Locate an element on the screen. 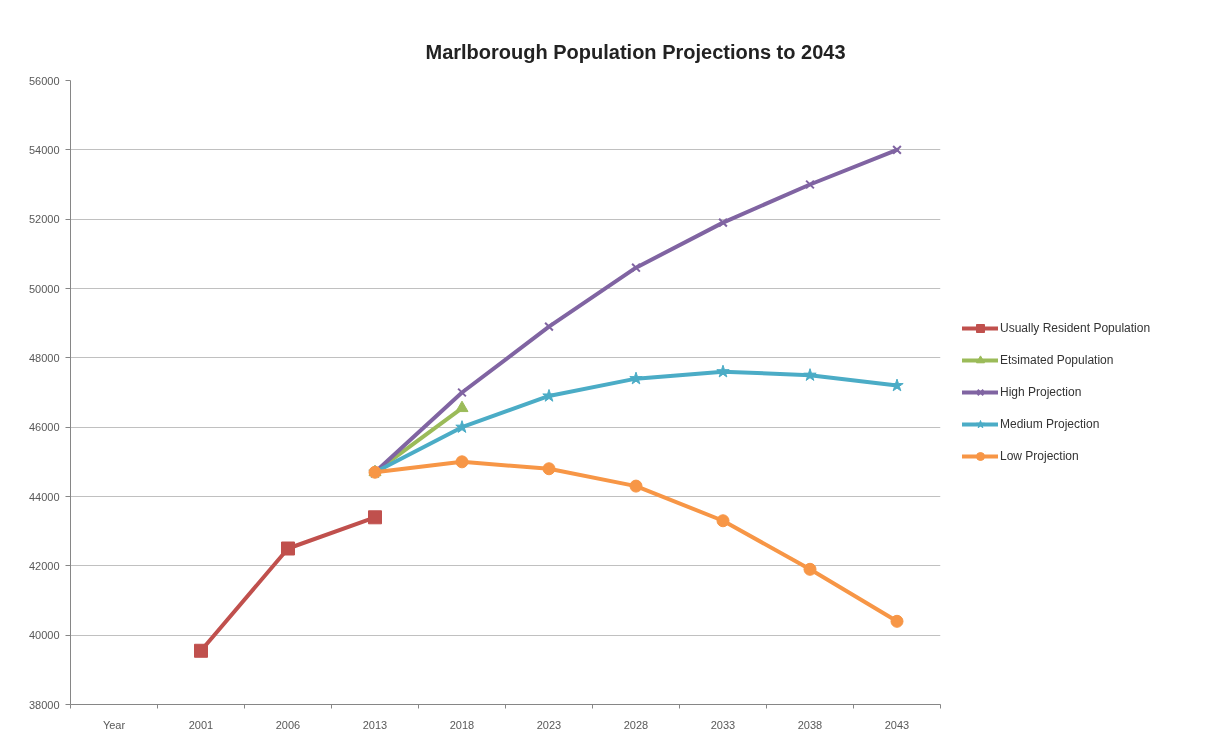 The width and height of the screenshot is (1210, 756). y-tick-label: 54000 is located at coordinates (44, 149).